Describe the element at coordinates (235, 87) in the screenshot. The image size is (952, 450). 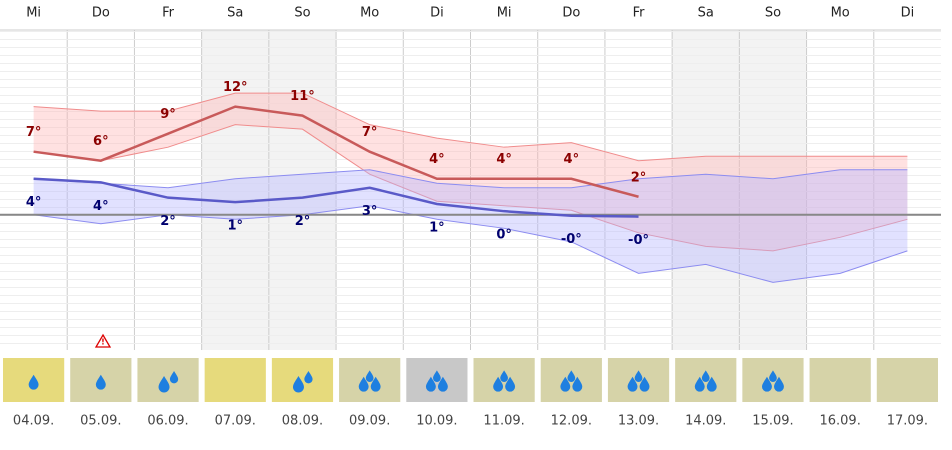
I see `value-label: 12°` at that location.